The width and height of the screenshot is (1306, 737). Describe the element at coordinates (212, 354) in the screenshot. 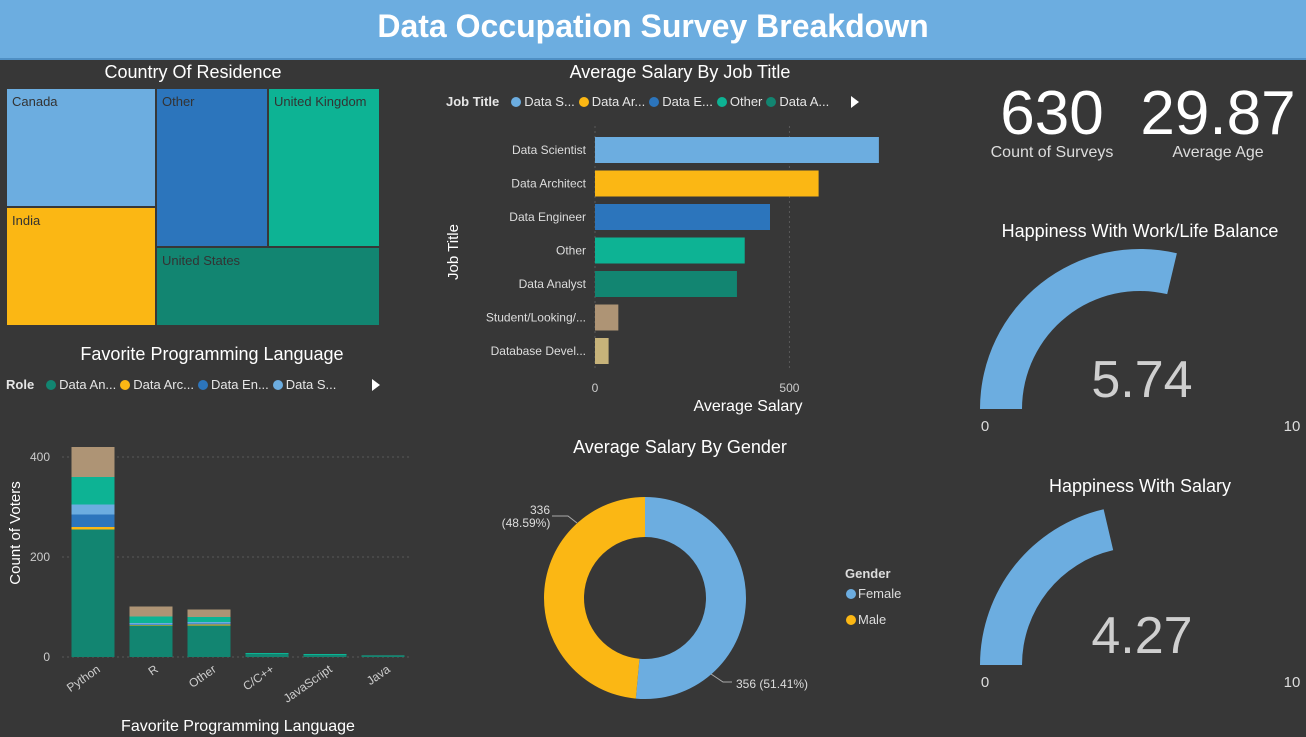

I see `lang-chart-title: Favorite Programming Language` at that location.